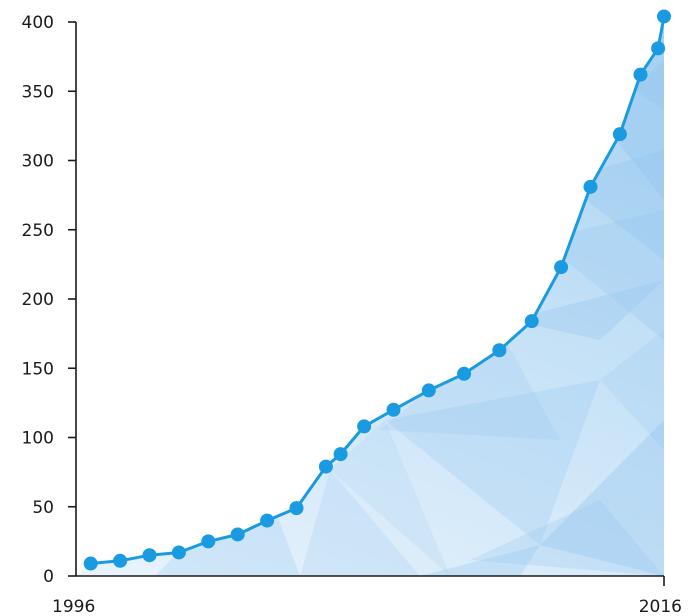 This screenshot has height=616, width=693. I want to click on y-tick-label: 150, so click(38, 369).